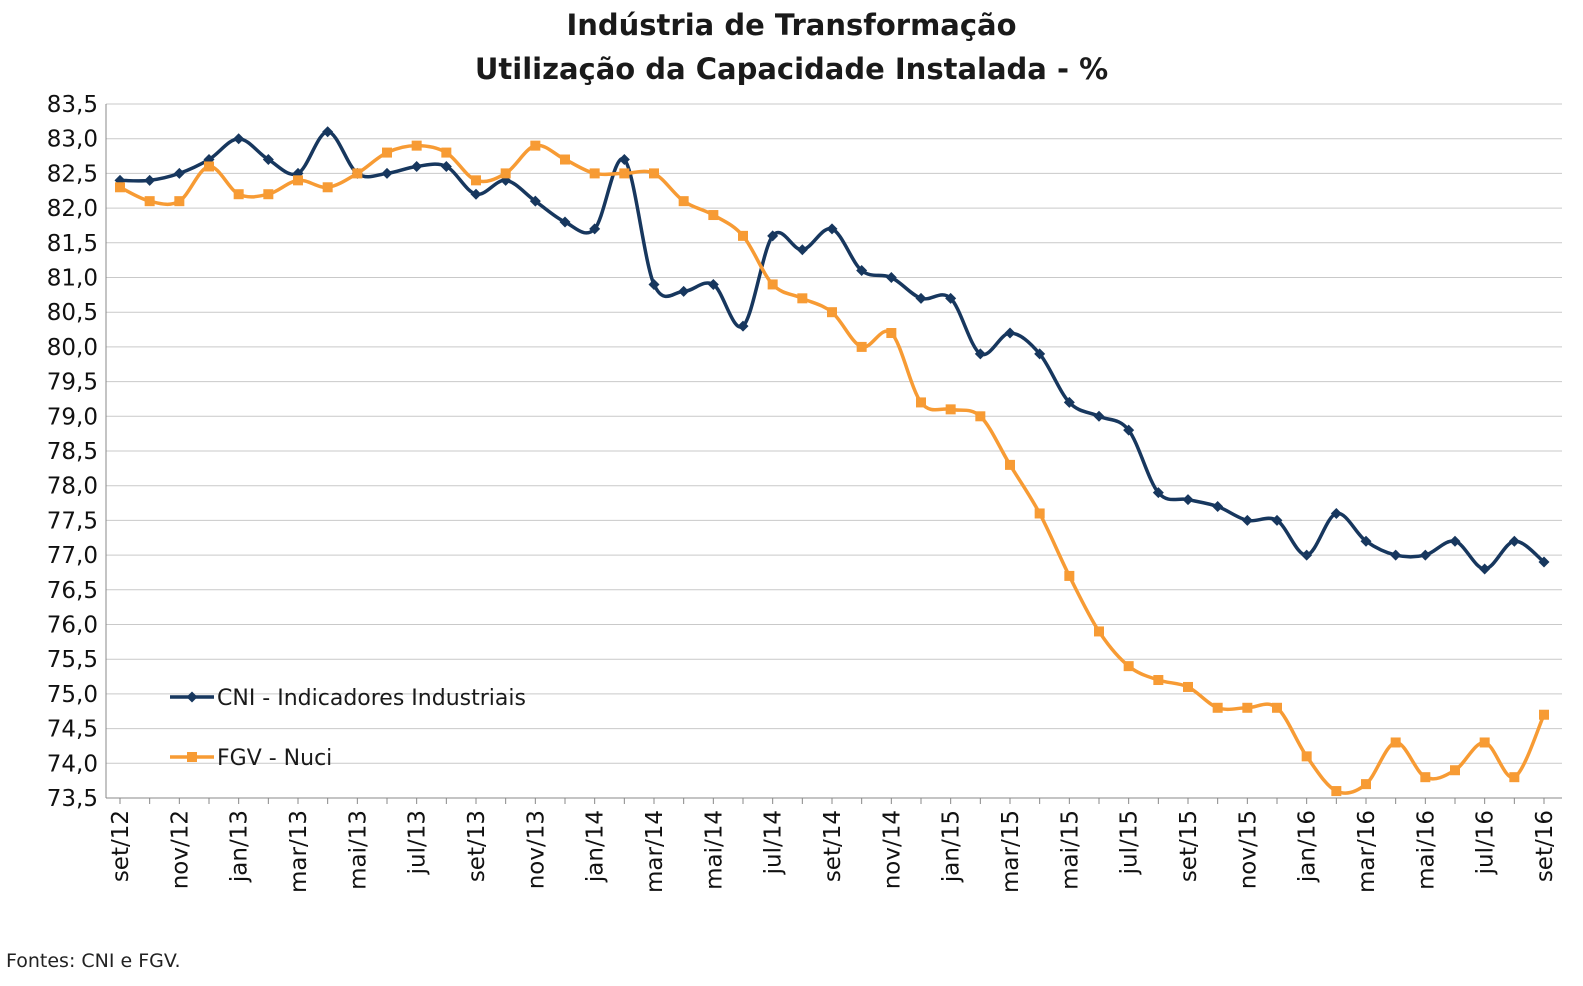 This screenshot has width=1583, height=986. What do you see at coordinates (536, 849) in the screenshot?
I see `x-tick-label: nov/13` at bounding box center [536, 849].